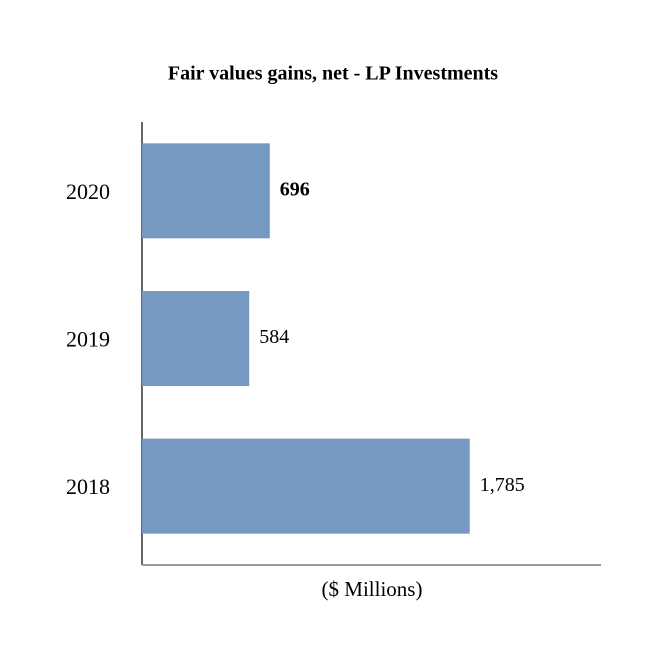 The image size is (666, 666). What do you see at coordinates (333, 74) in the screenshot?
I see `chart-title: Fair values gains, net - LP Investments` at bounding box center [333, 74].